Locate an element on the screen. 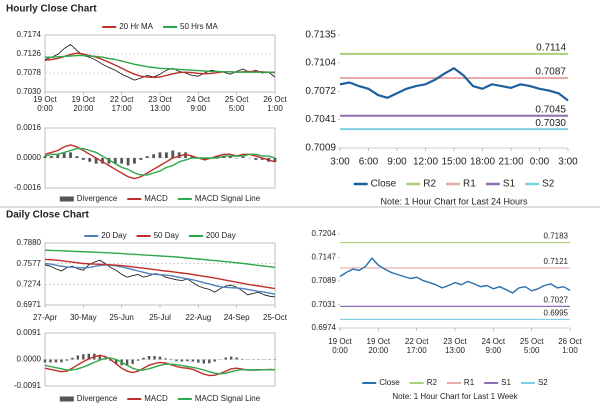 The image size is (600, 413). y-tick-label: 0.7126 is located at coordinates (29, 53).